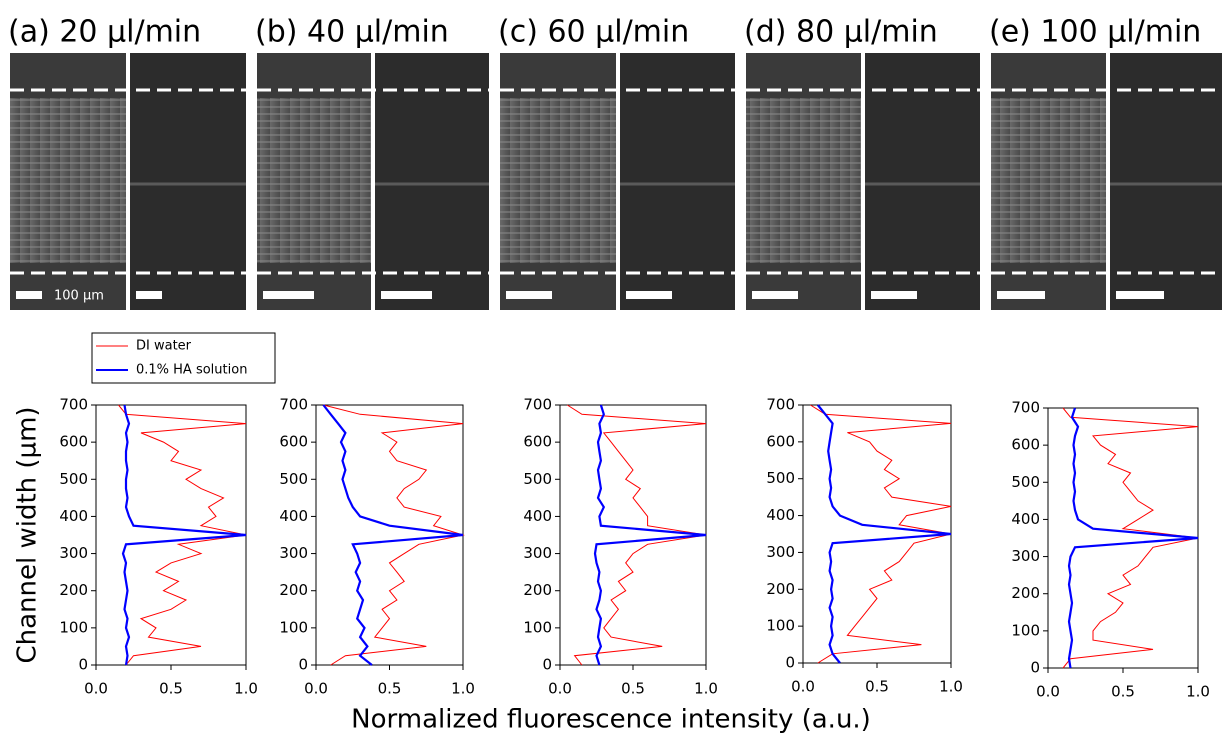  I want to click on scale-bar-label: 100 µm, so click(79, 296).